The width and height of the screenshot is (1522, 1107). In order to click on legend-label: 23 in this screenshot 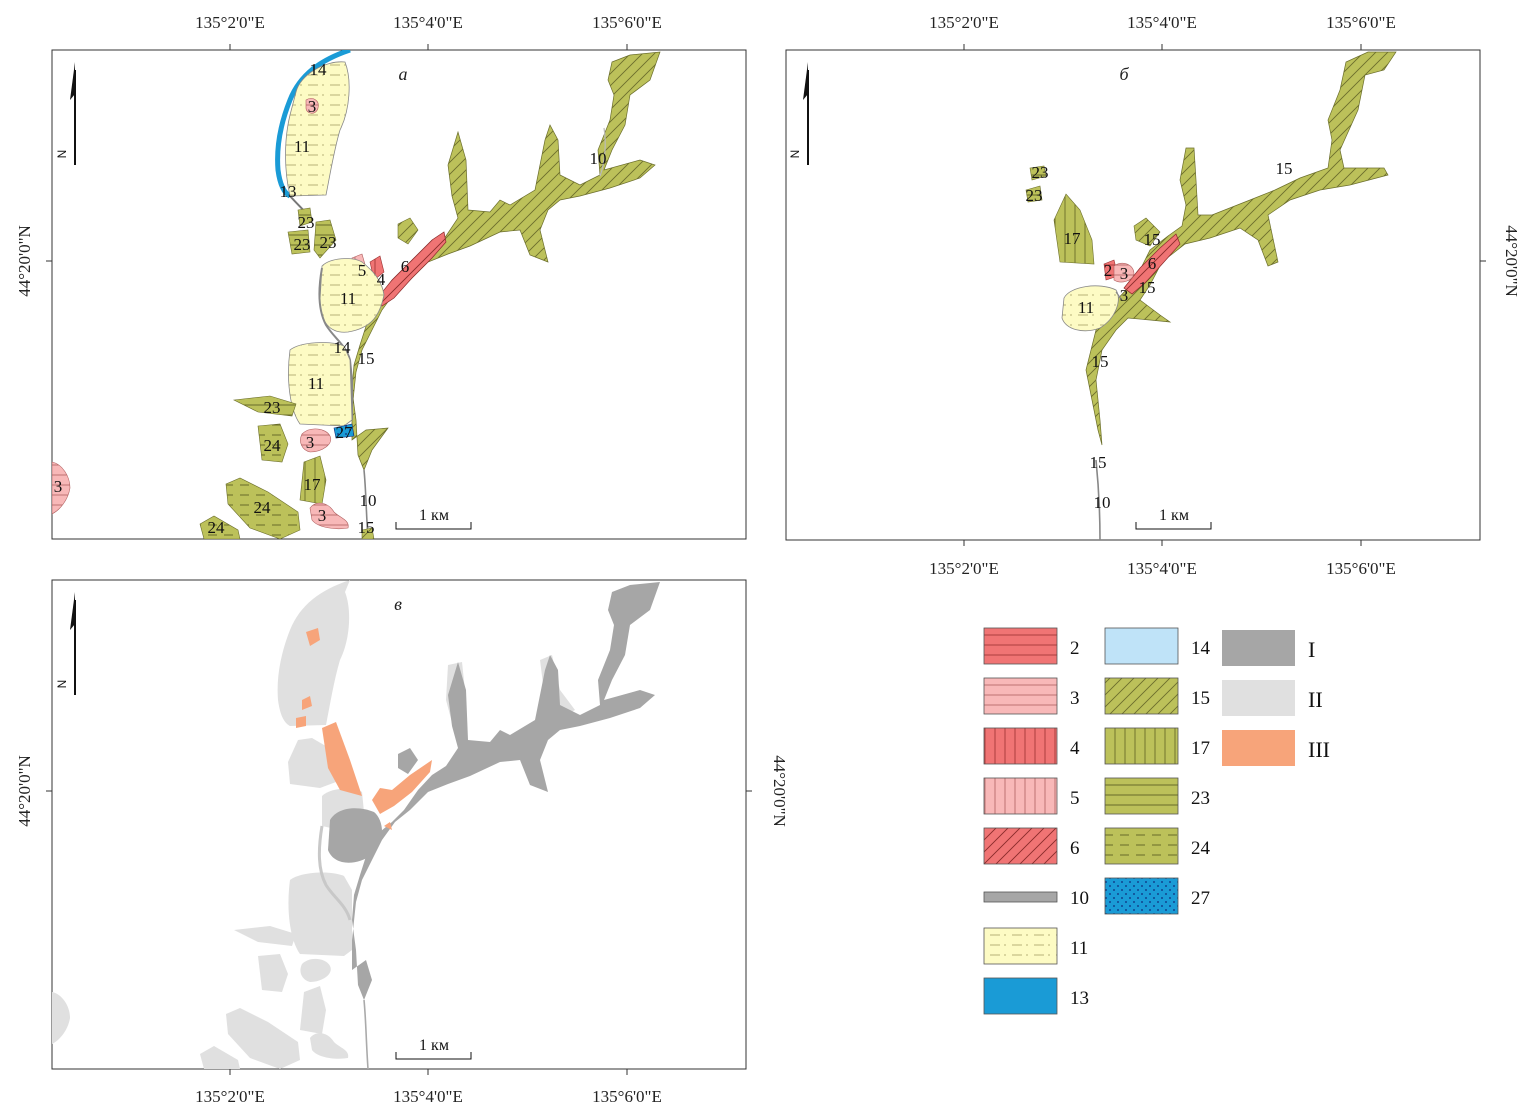, I will do `click(1200, 798)`.